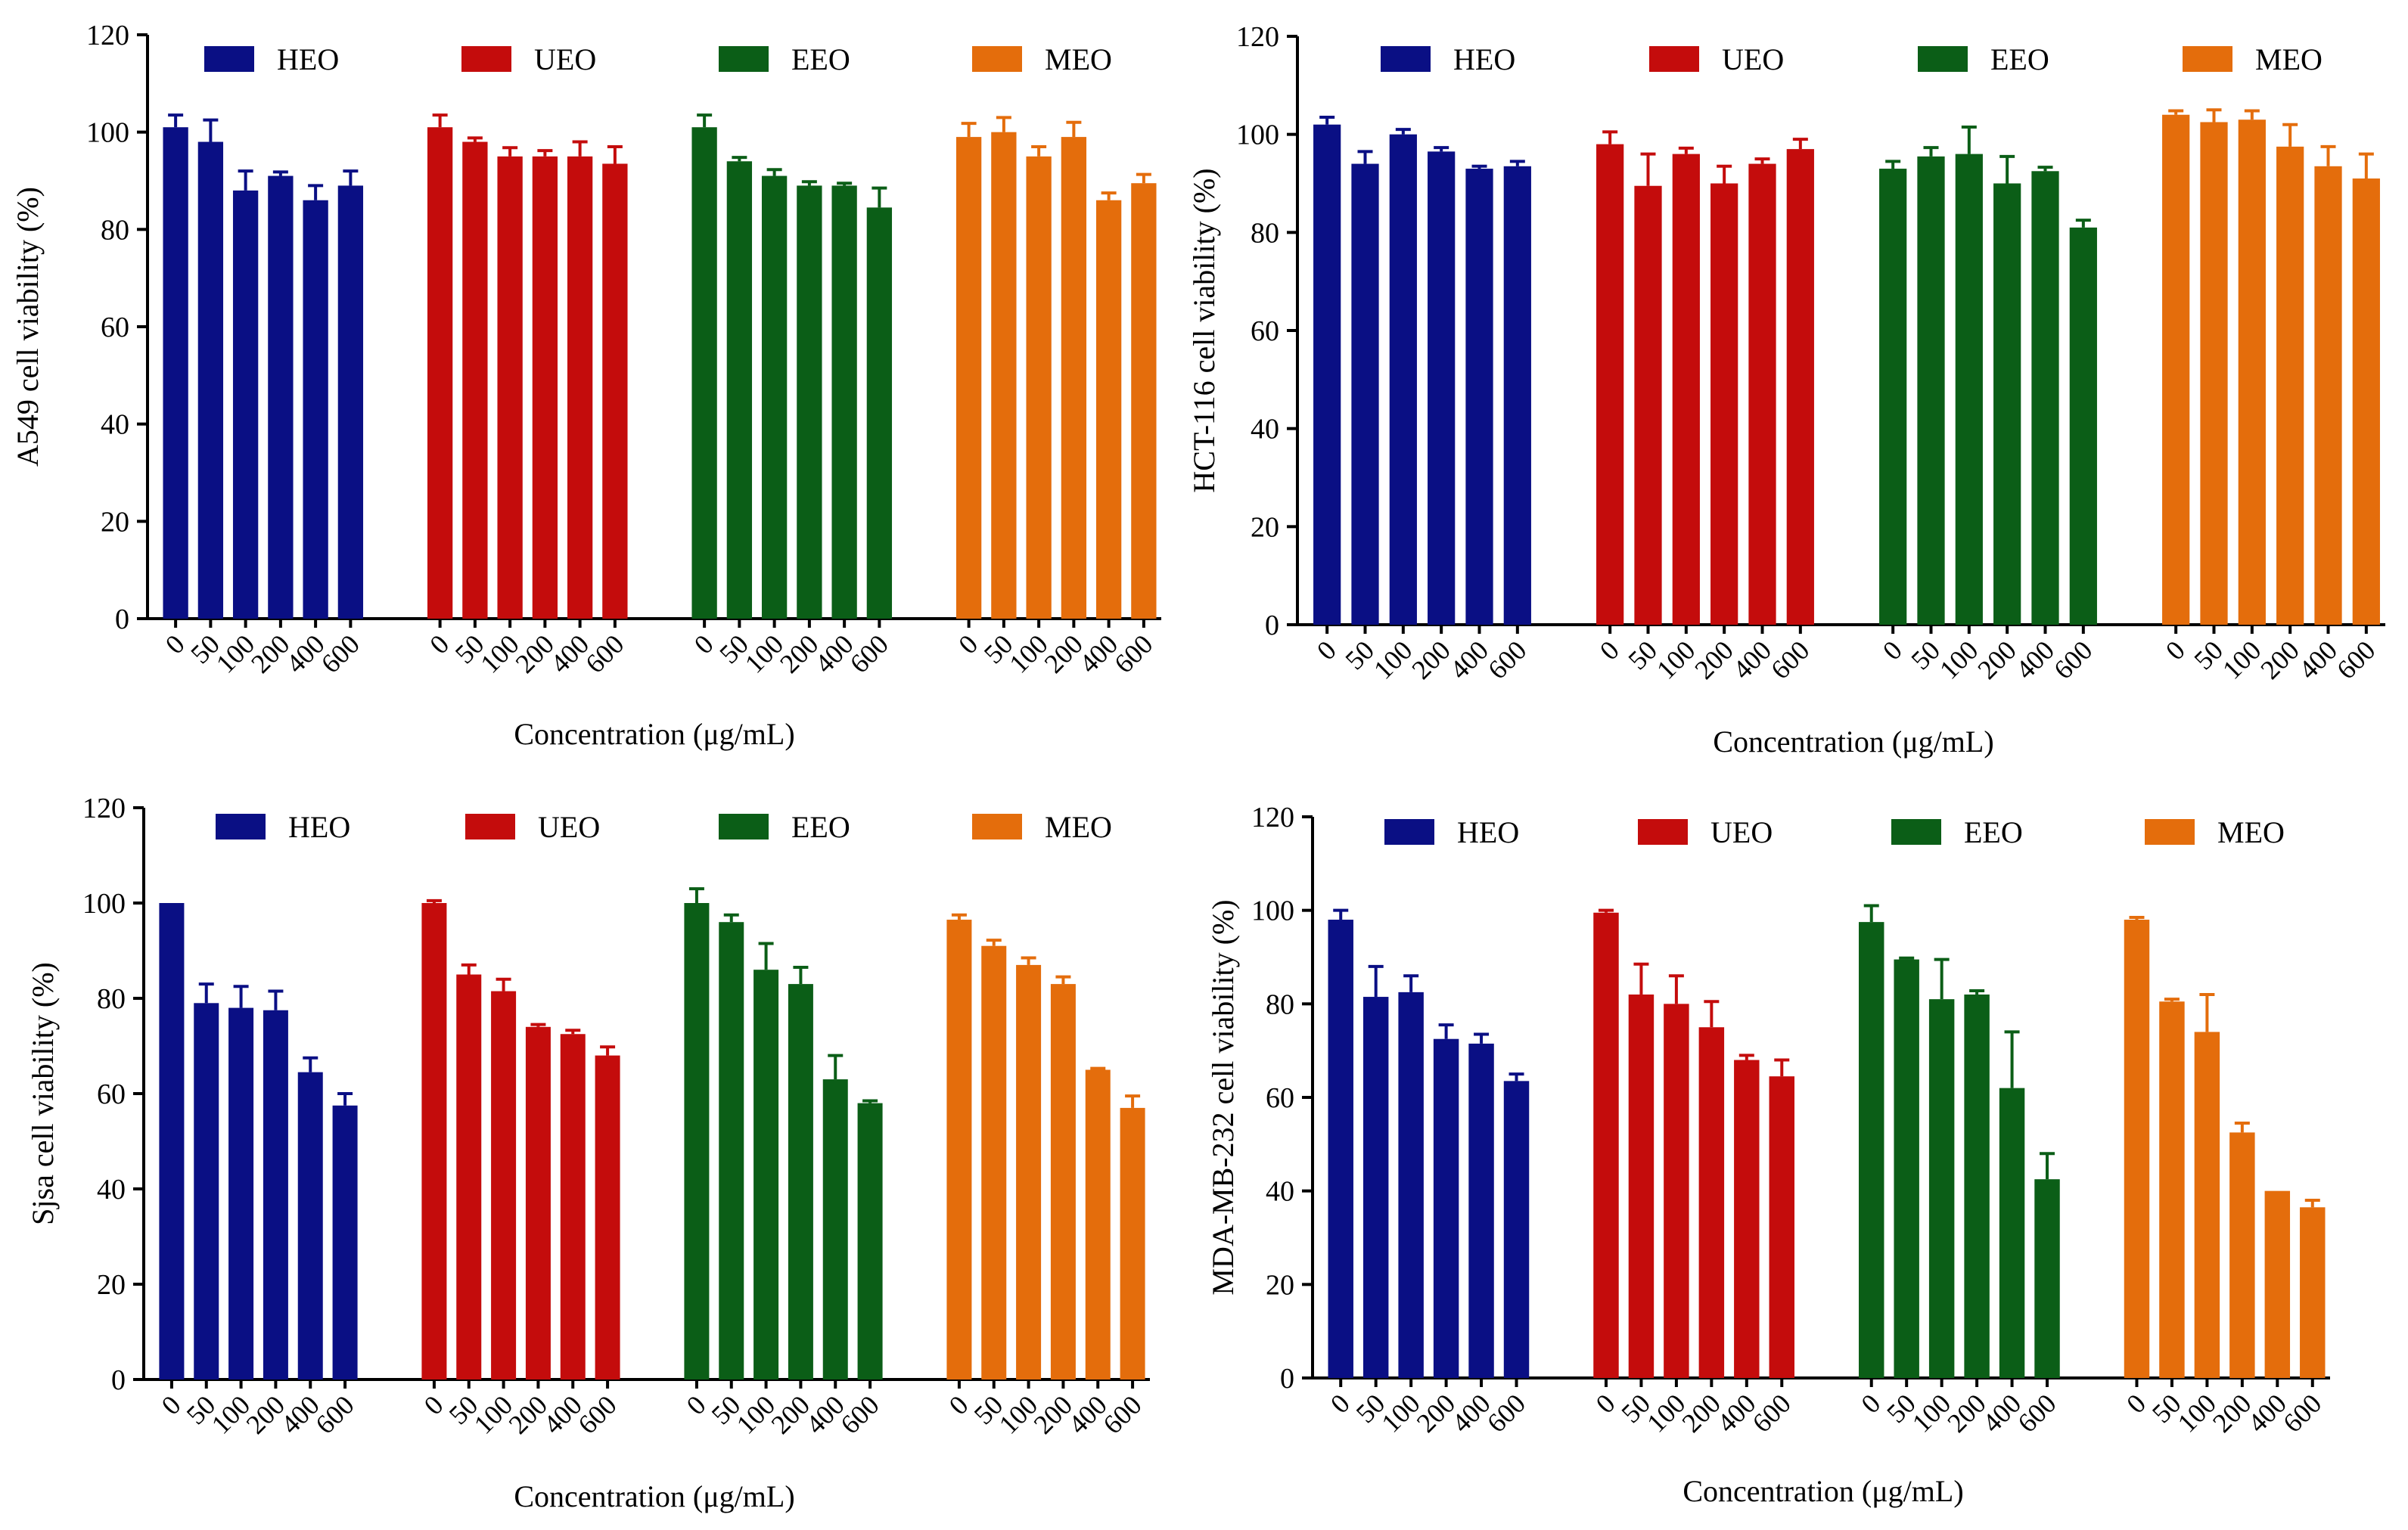  What do you see at coordinates (821, 827) in the screenshot?
I see `legend-label-eeo: EEO` at bounding box center [821, 827].